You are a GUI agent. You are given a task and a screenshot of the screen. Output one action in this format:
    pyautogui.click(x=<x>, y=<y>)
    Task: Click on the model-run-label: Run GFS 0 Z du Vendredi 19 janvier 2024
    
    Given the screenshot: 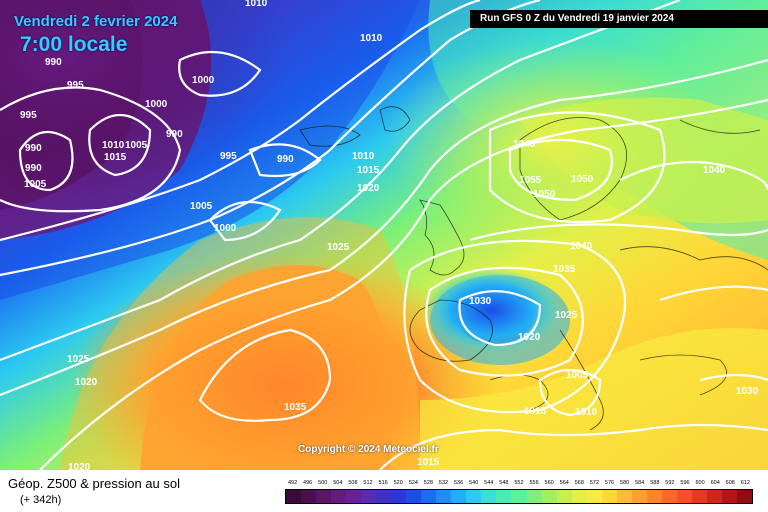 What is the action you would take?
    pyautogui.click(x=619, y=19)
    